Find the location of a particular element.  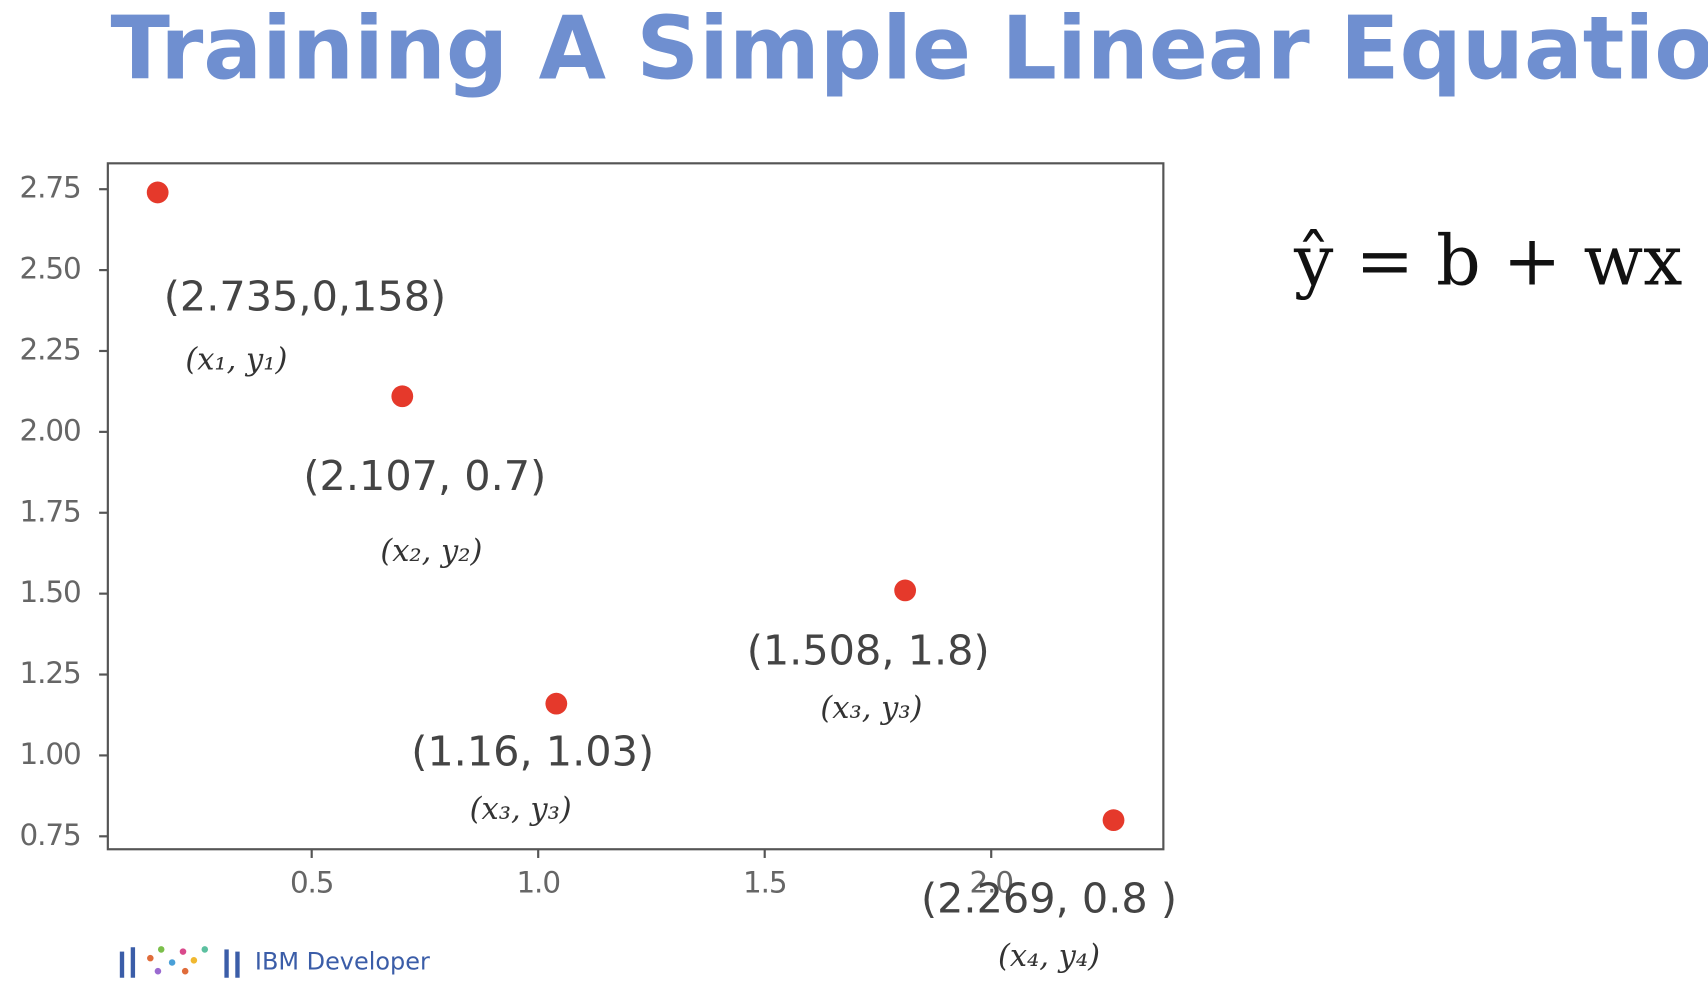

point-symbol: (x₁, y₁) is located at coordinates (236, 359).